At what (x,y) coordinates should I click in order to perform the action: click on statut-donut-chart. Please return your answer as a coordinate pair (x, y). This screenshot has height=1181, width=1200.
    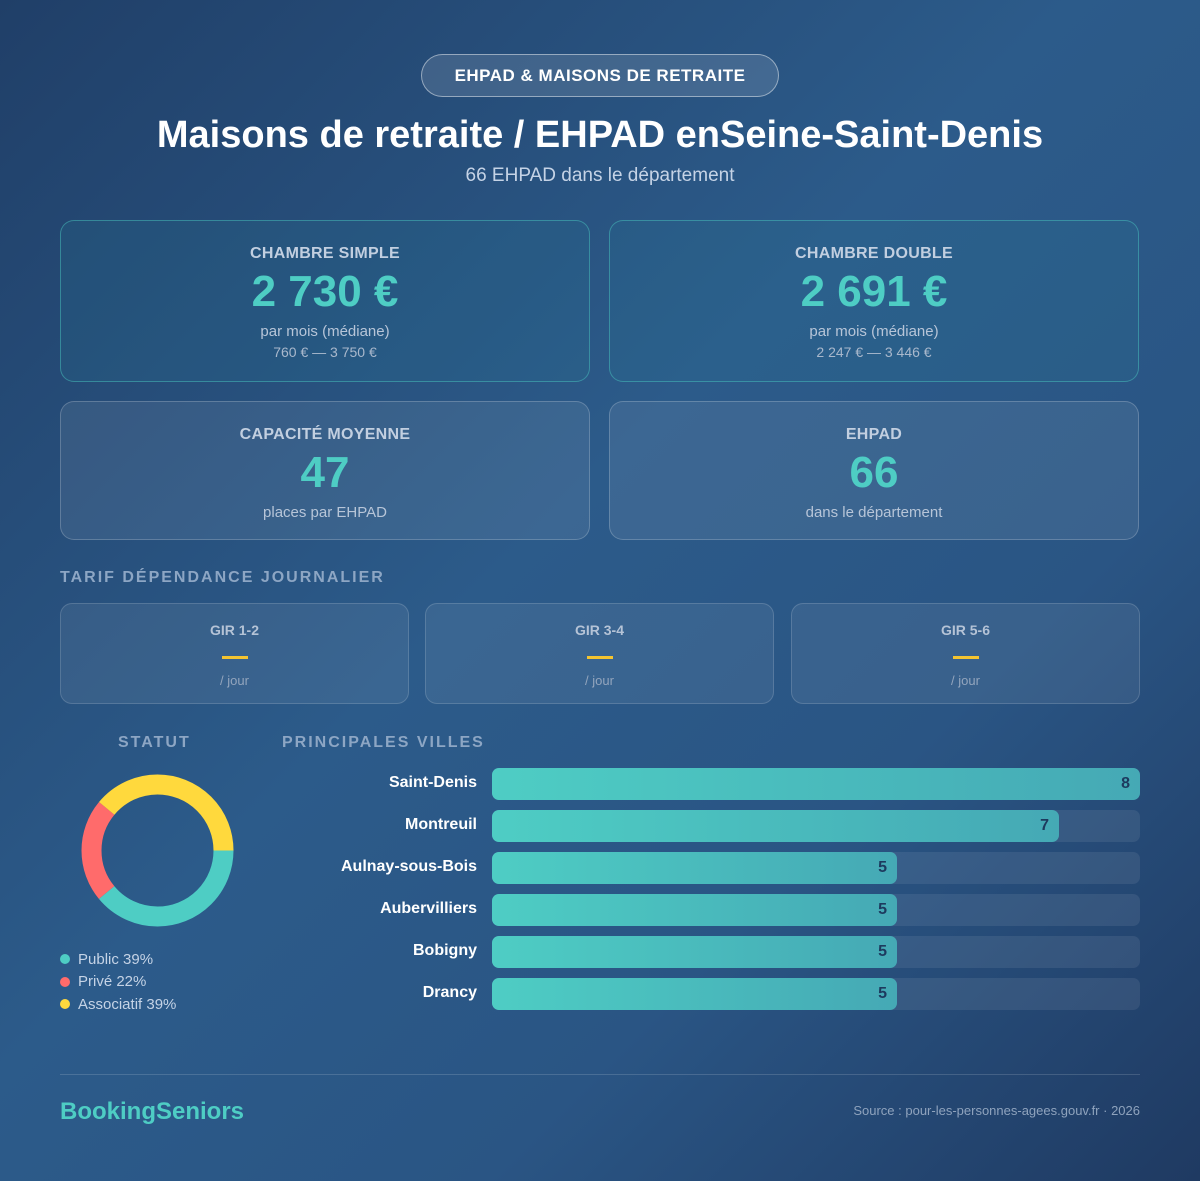
    Looking at the image, I should click on (157, 850).